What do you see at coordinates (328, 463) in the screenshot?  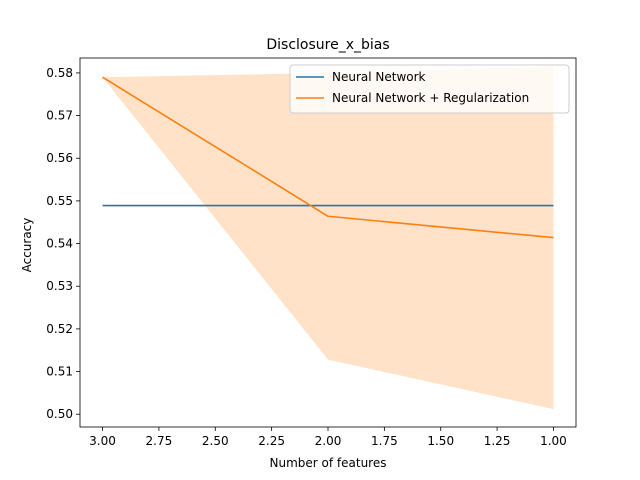 I see `x-axis-label: Number of features` at bounding box center [328, 463].